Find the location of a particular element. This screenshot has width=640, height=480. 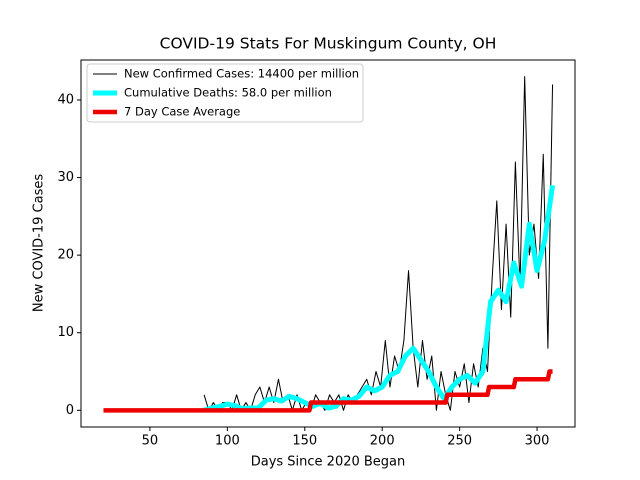

y-tick-label: 30 is located at coordinates (65, 177).